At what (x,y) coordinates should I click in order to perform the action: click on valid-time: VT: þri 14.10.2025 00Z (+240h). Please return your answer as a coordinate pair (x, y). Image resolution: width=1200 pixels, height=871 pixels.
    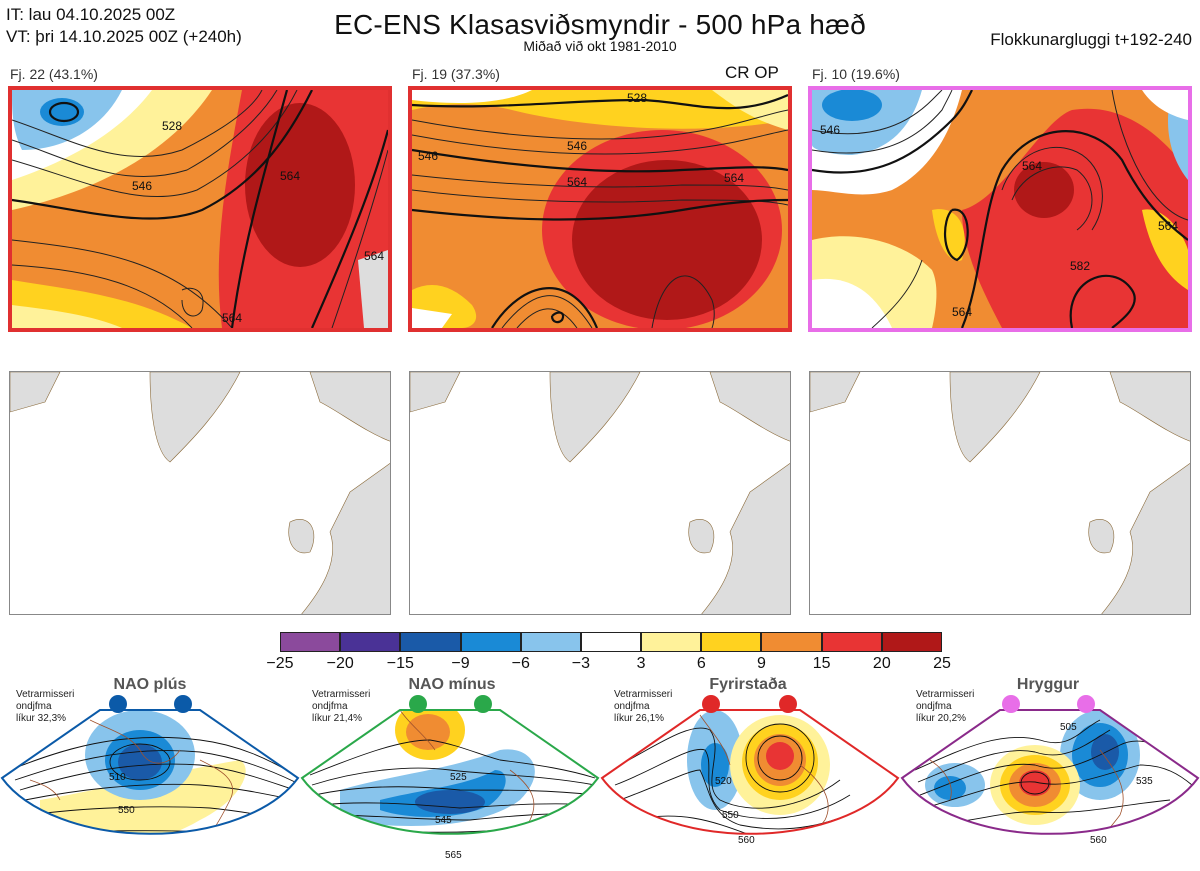
    Looking at the image, I should click on (124, 36).